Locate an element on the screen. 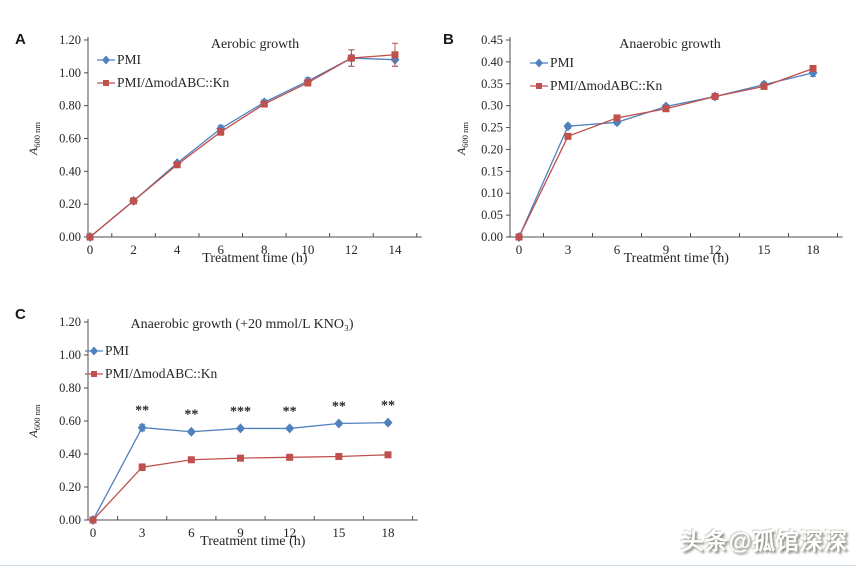 This screenshot has height=571, width=856. y-tick-label: 0.20 is located at coordinates (492, 149).